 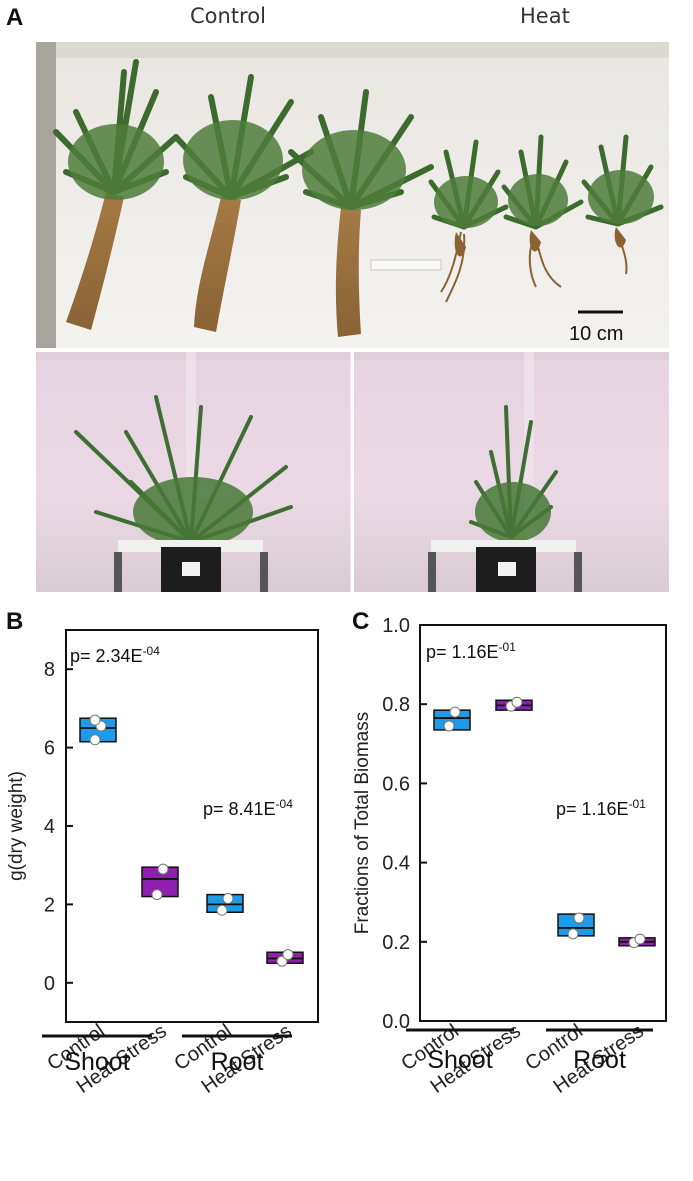 What do you see at coordinates (459, 1060) in the screenshot?
I see `chart-c-group-label-0: Shoot` at bounding box center [459, 1060].